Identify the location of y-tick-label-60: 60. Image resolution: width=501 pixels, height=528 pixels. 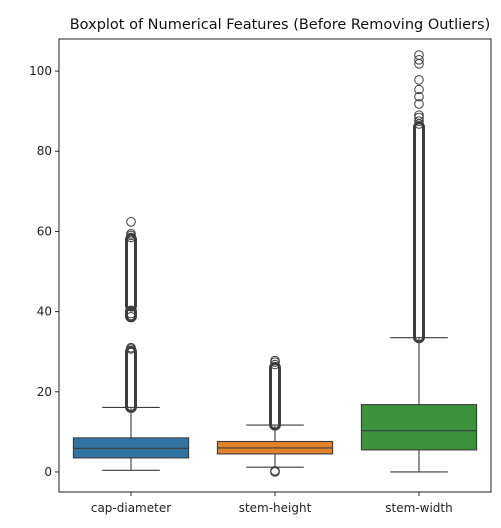
(44, 231).